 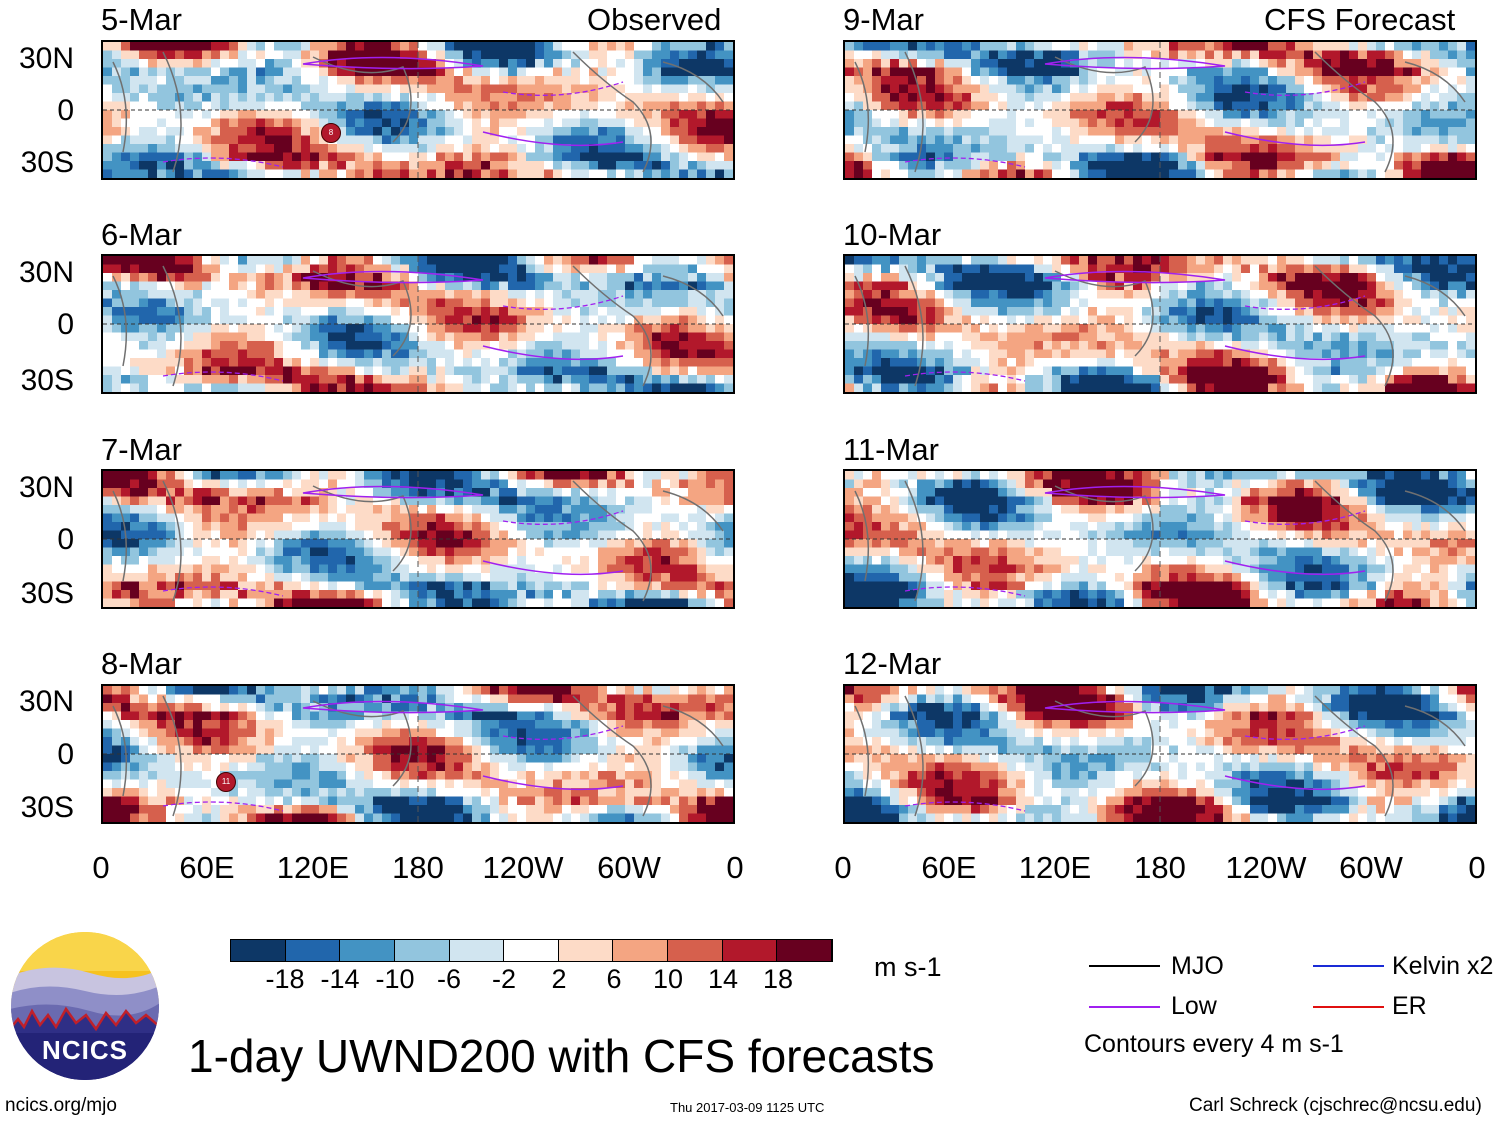 What do you see at coordinates (463, 101) in the screenshot?
I see `low-contour` at bounding box center [463, 101].